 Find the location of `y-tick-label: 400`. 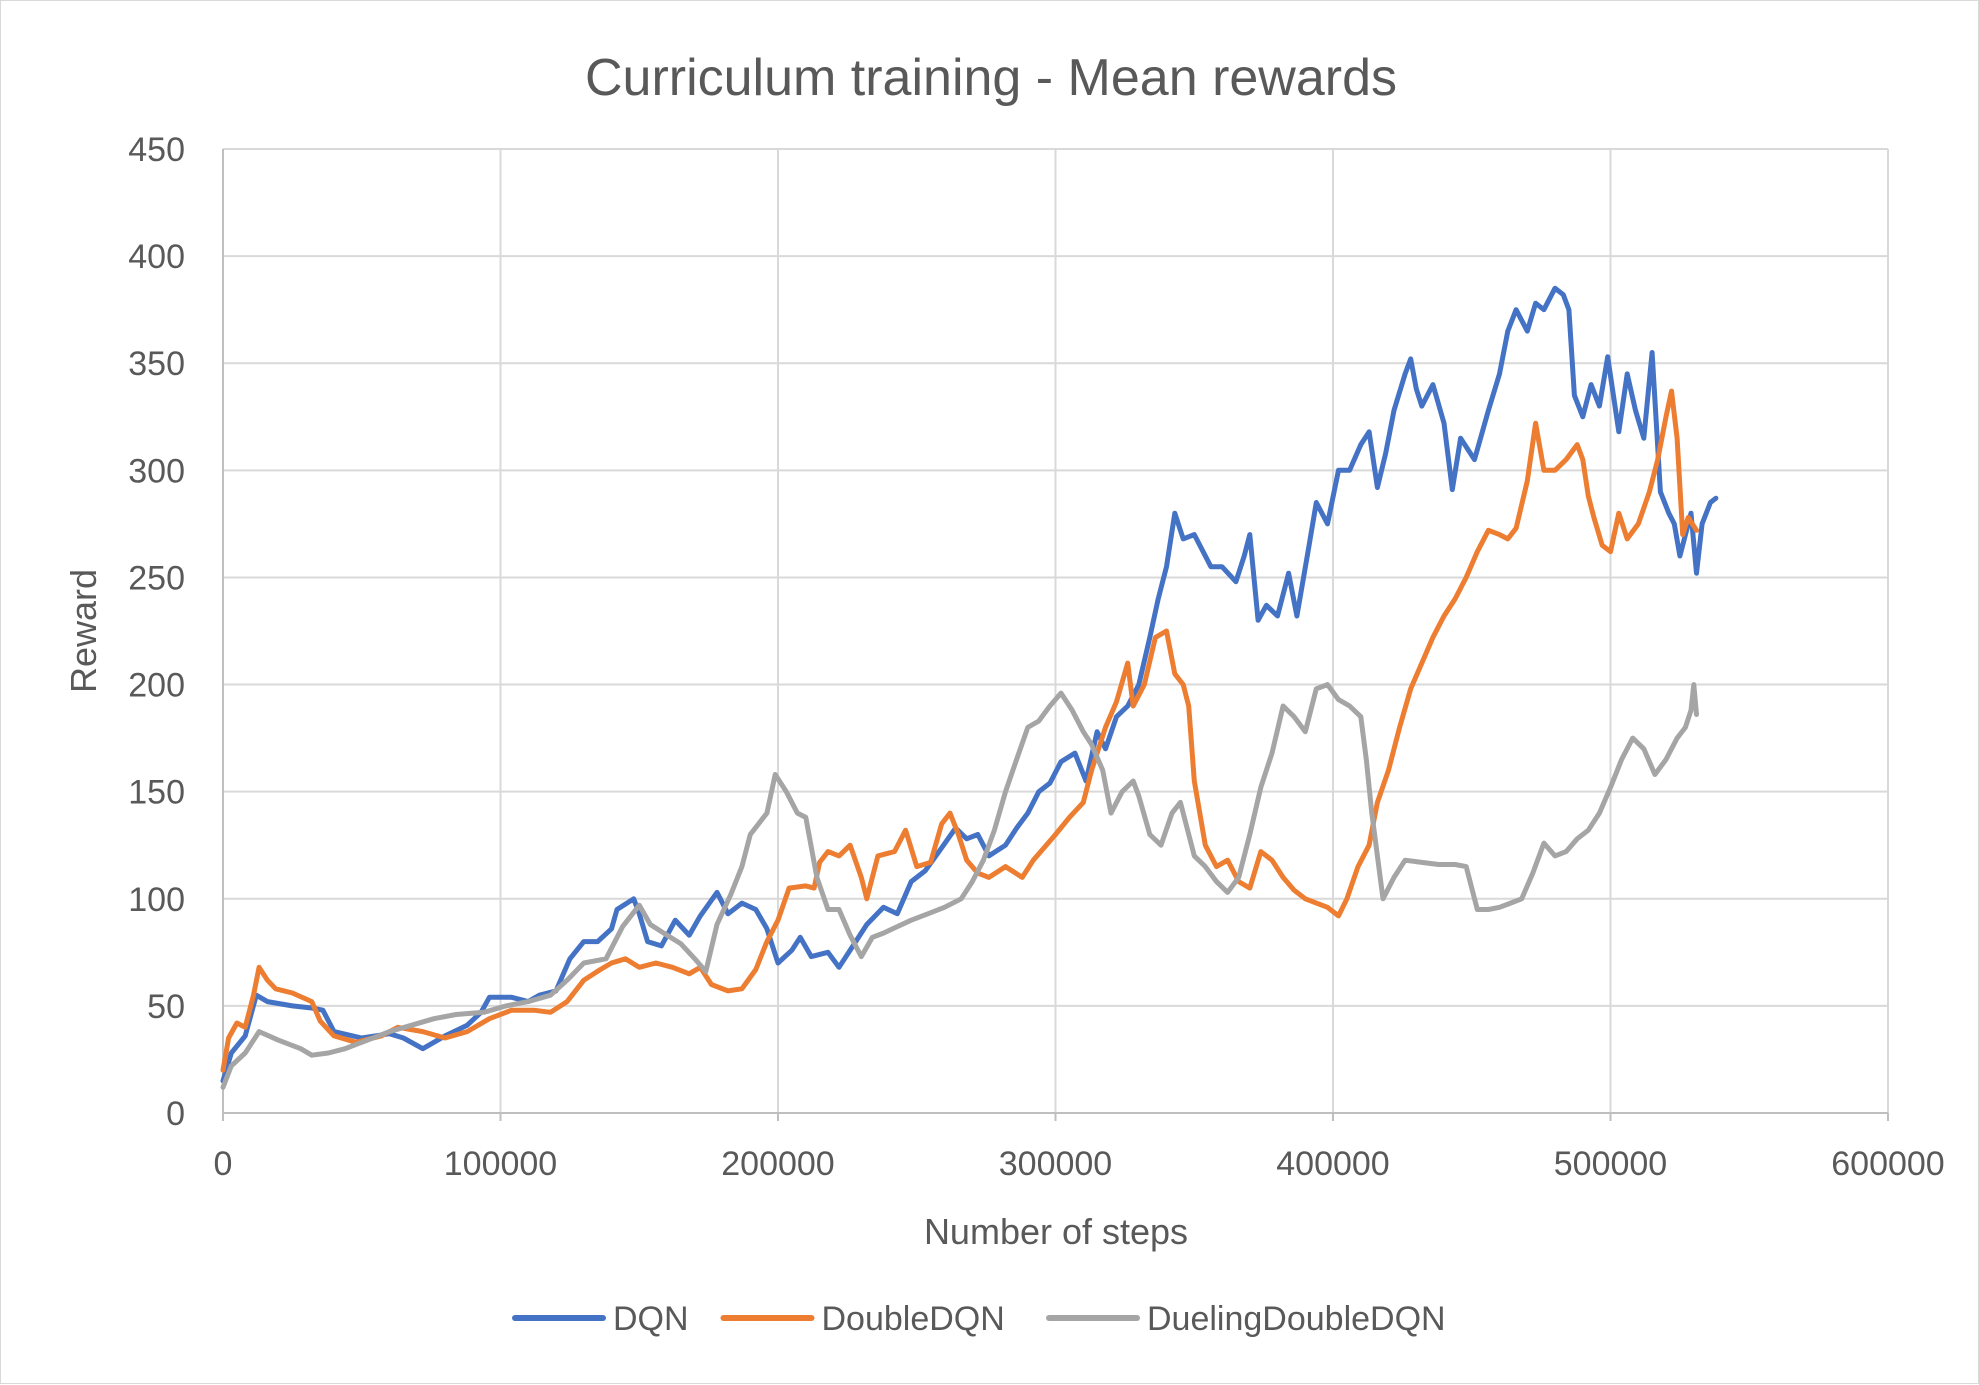

y-tick-label: 400 is located at coordinates (156, 257).